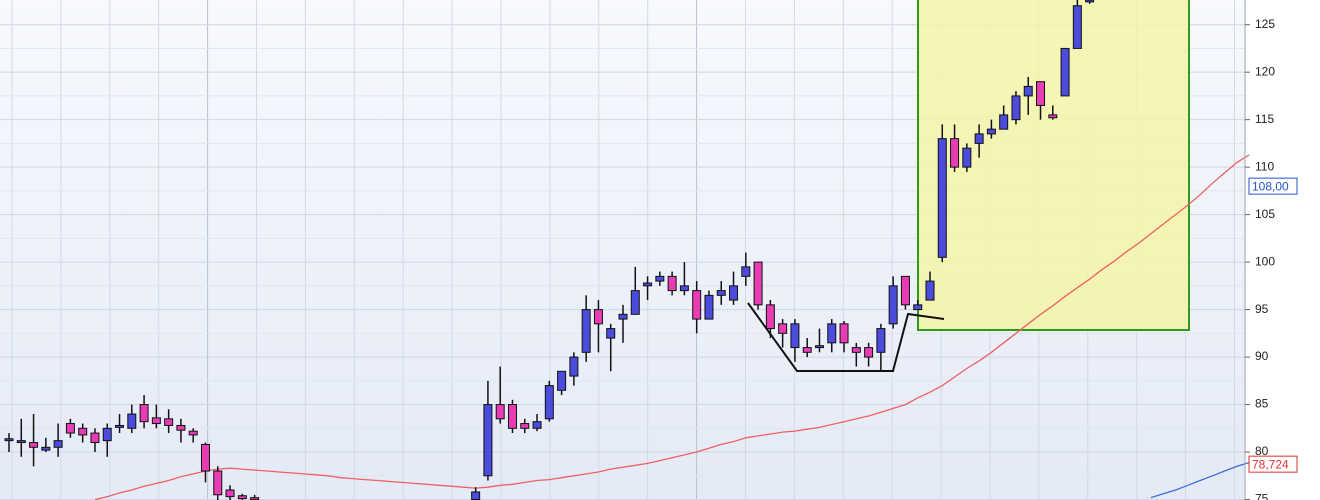 The width and height of the screenshot is (1320, 500). Describe the element at coordinates (1264, 119) in the screenshot. I see `y-tick-label: 115` at that location.